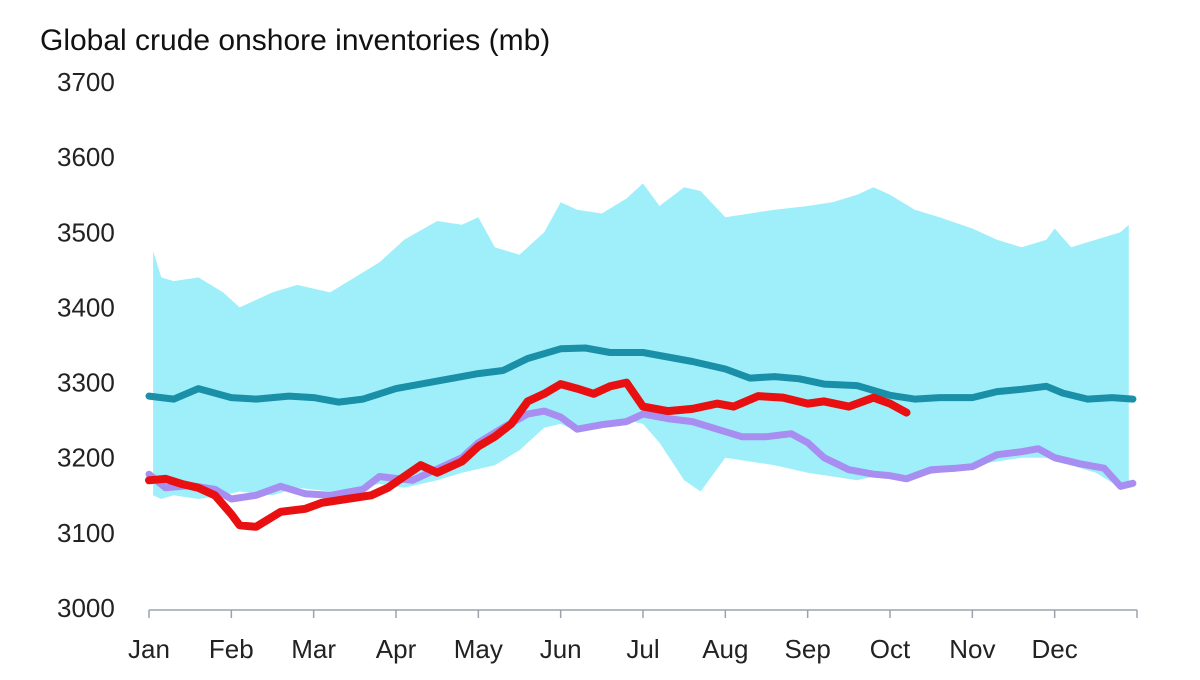 The height and width of the screenshot is (680, 1200). What do you see at coordinates (972, 649) in the screenshot?
I see `x-tick-label: Nov` at bounding box center [972, 649].